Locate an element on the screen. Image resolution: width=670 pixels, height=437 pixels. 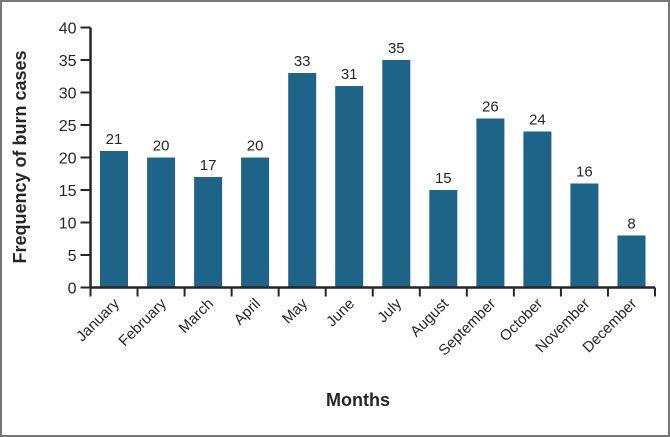
bar-october is located at coordinates (537, 209).